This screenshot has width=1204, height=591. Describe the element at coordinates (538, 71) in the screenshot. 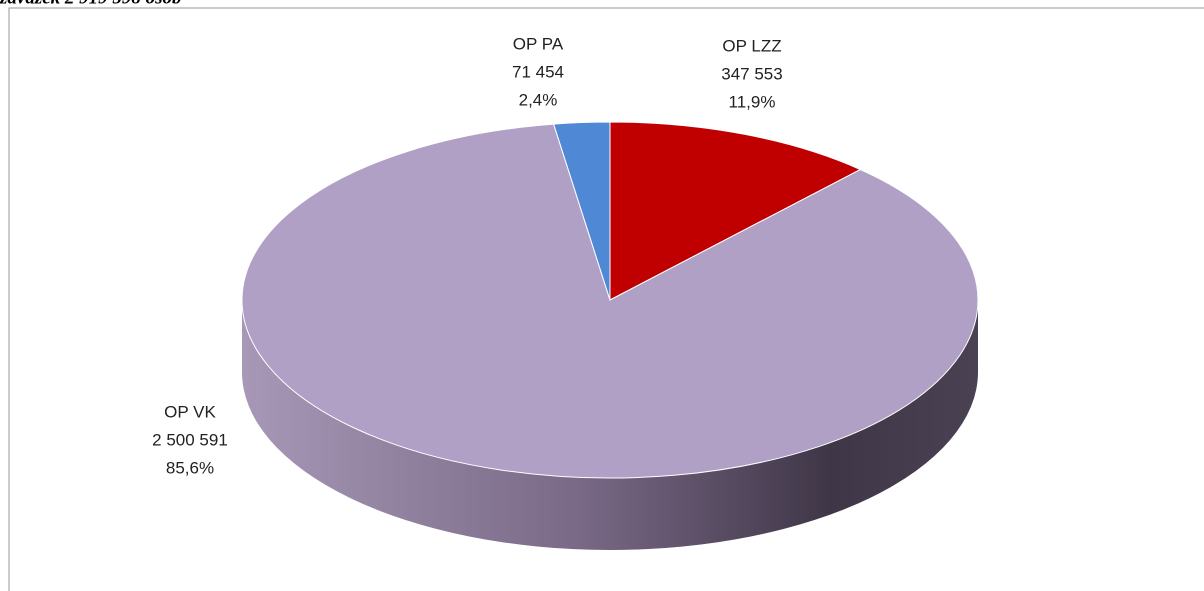

I see `slice-value: 71 454` at that location.